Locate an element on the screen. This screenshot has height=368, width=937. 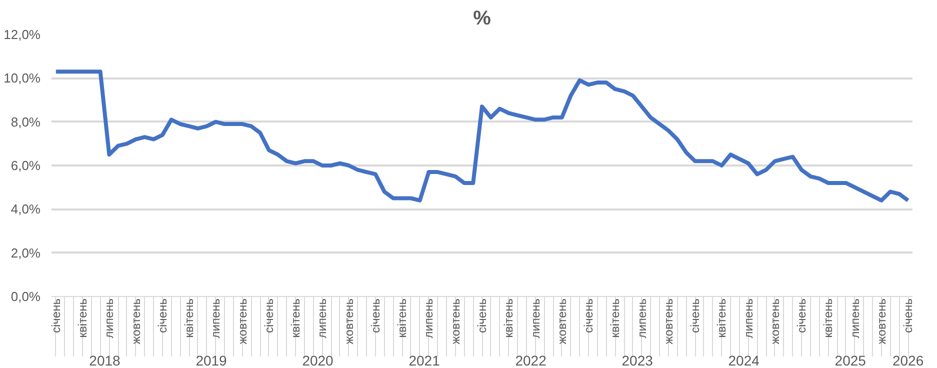
text: 2022 is located at coordinates (531, 360).